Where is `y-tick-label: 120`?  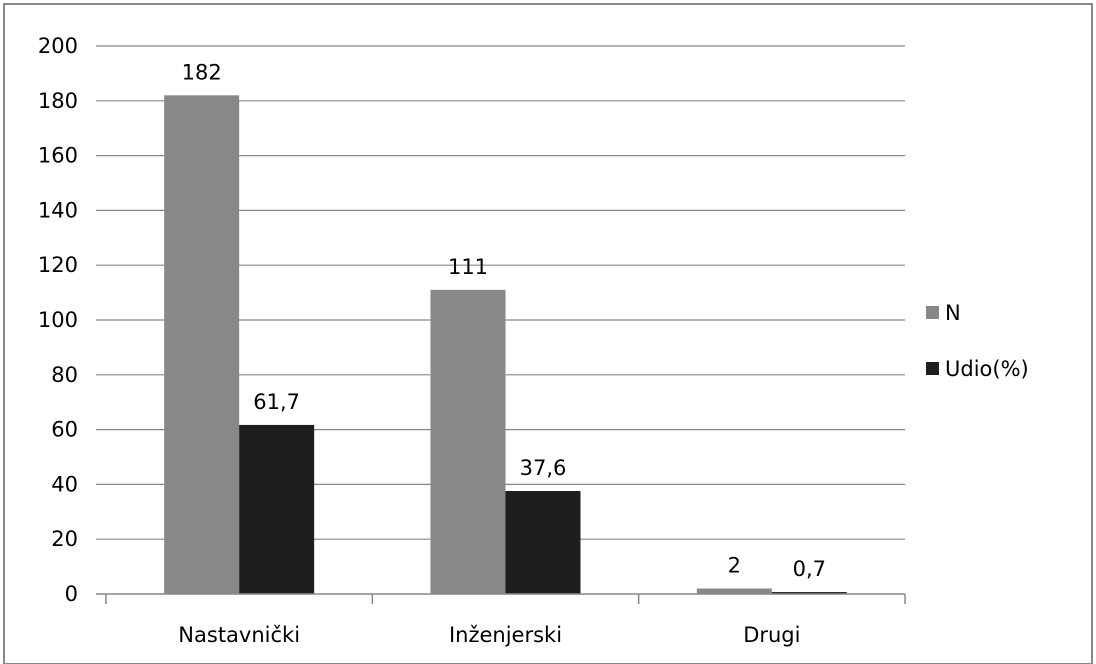
y-tick-label: 120 is located at coordinates (58, 265).